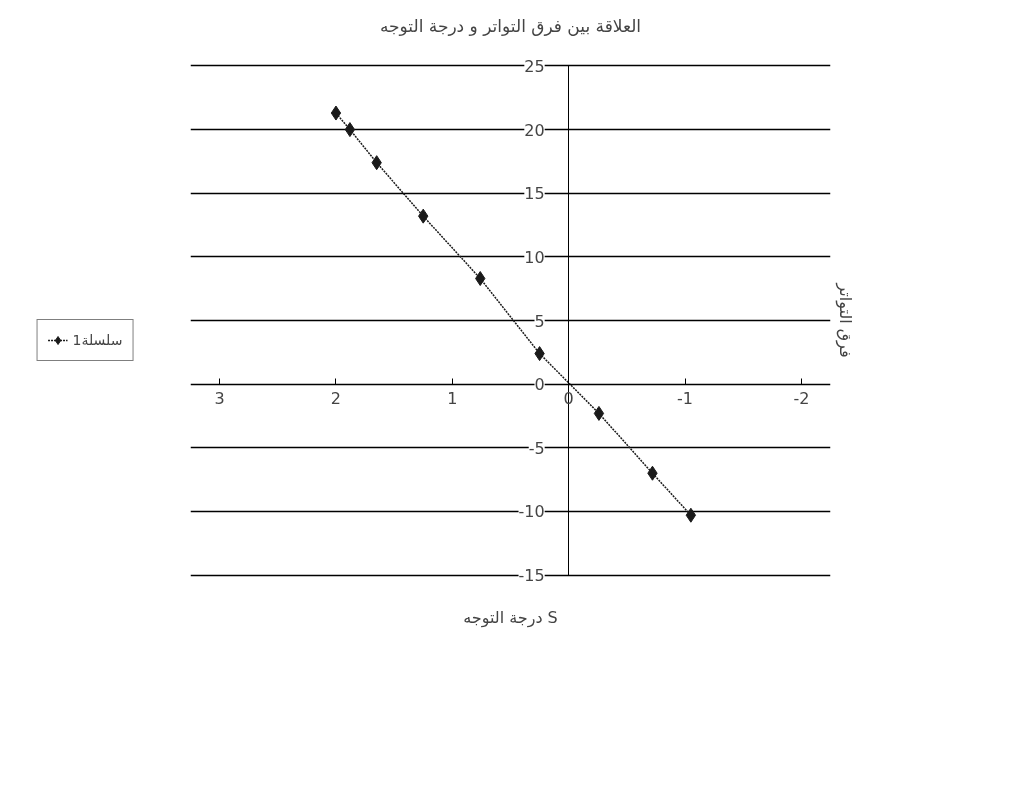 The height and width of the screenshot is (807, 1018). What do you see at coordinates (510, 617) in the screenshot?
I see `x-axis-title: درجة التوجه S` at bounding box center [510, 617].